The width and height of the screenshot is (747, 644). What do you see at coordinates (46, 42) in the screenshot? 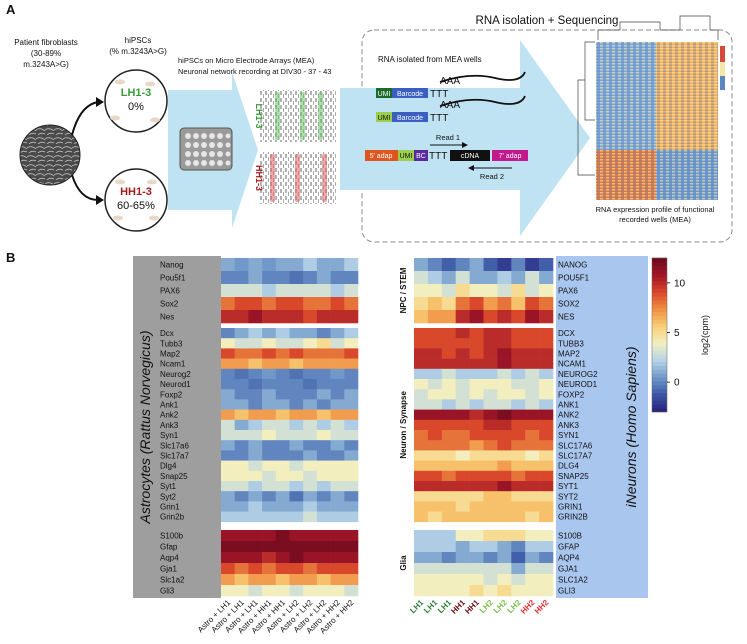
I see `fibro-text: Patient fibroblasts` at bounding box center [46, 42].